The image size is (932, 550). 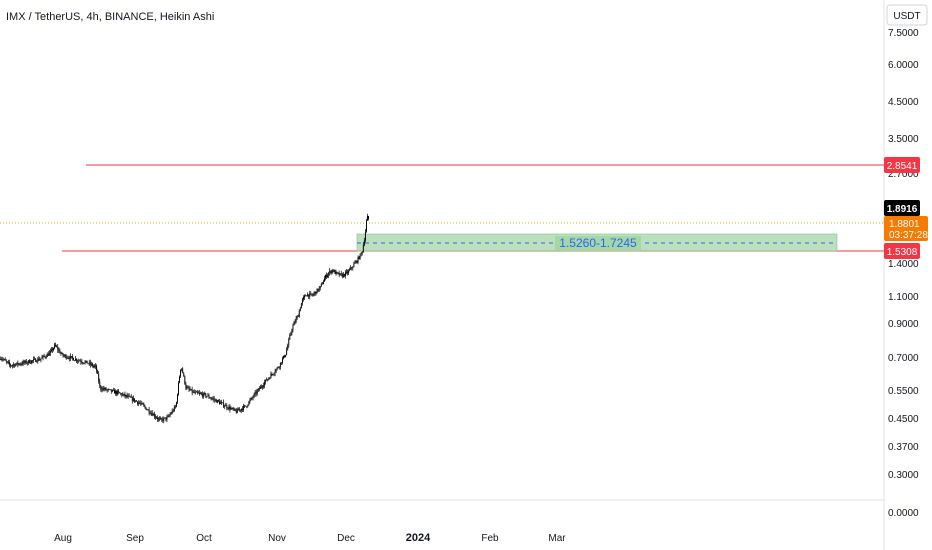 I want to click on time-axis: Aug Sep Oct Nov Dec 2024 Feb Mar, so click(x=310, y=538).